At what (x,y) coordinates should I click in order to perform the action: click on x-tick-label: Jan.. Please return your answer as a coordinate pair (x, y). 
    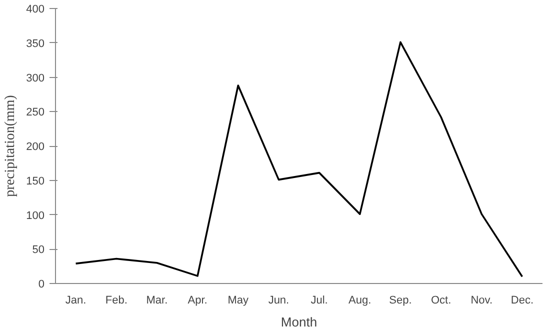
    Looking at the image, I should click on (75, 300).